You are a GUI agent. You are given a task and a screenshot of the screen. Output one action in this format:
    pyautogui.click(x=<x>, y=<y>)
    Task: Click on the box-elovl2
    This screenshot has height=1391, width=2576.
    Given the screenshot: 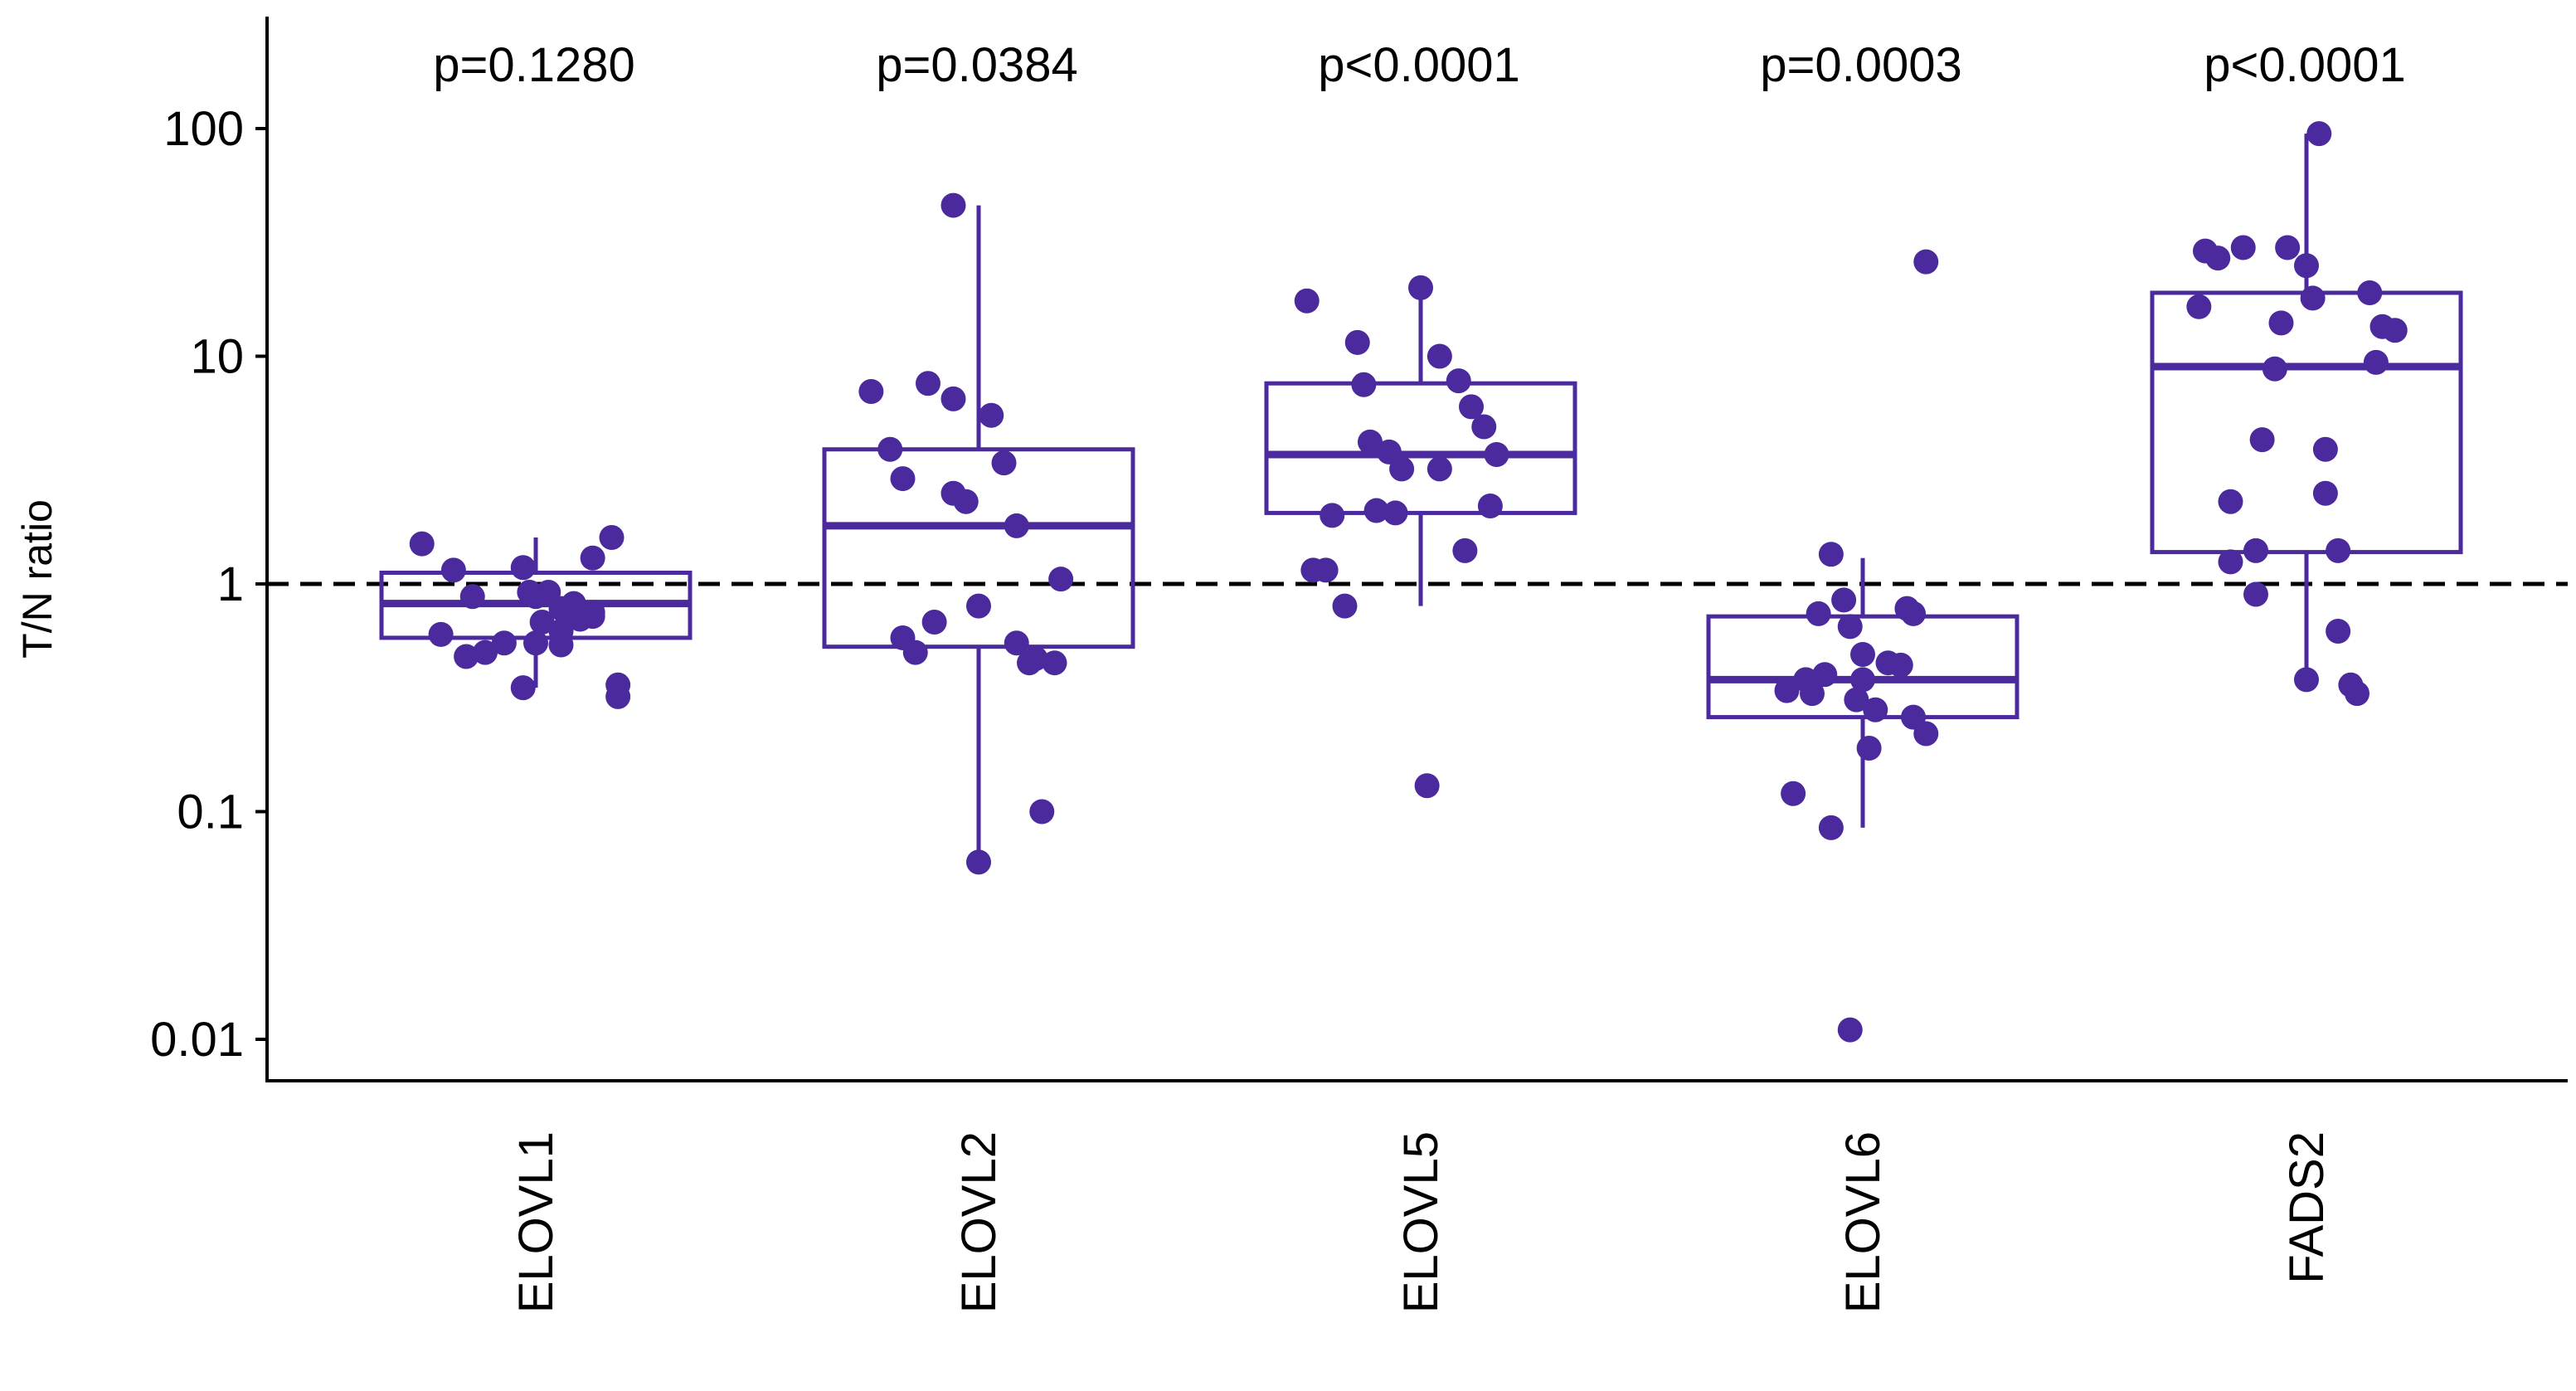 What is the action you would take?
    pyautogui.click(x=979, y=534)
    